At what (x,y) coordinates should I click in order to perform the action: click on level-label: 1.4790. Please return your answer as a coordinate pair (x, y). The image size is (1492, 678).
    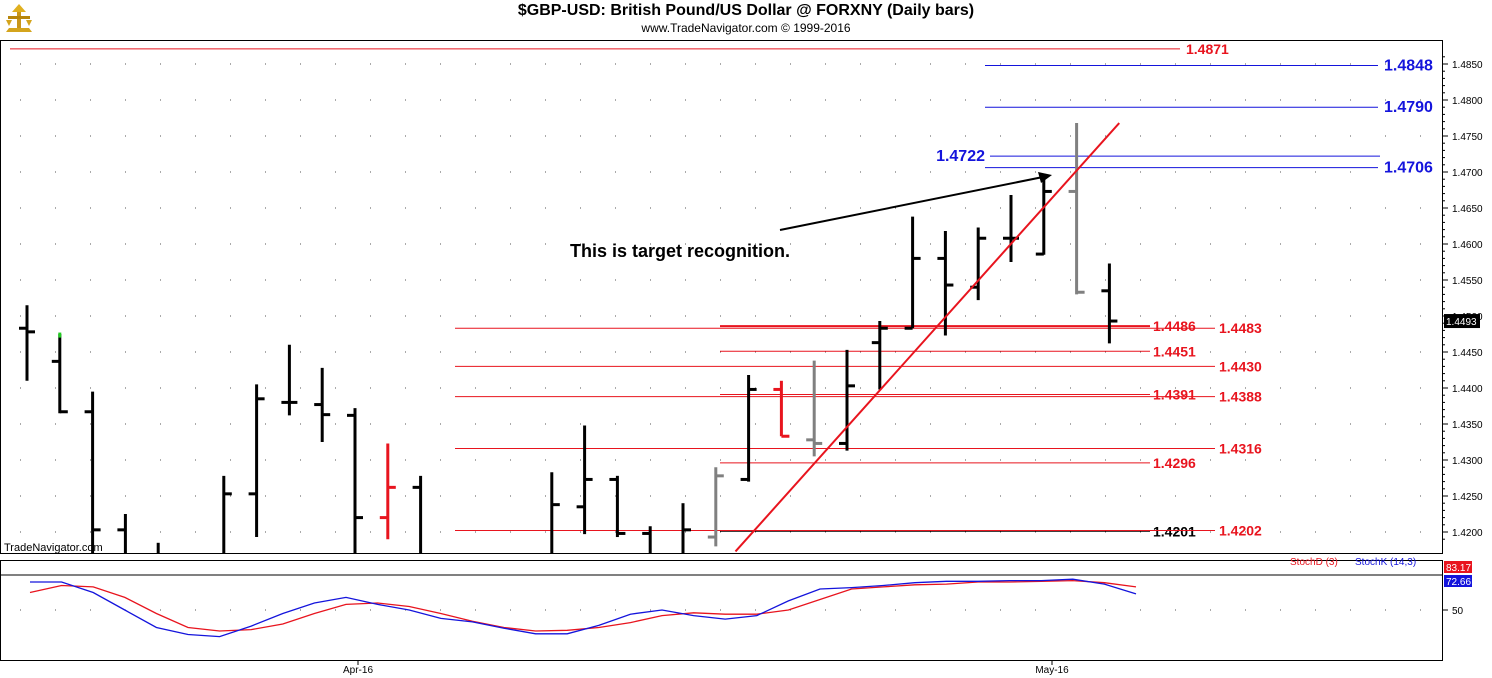
    Looking at the image, I should click on (1408, 107).